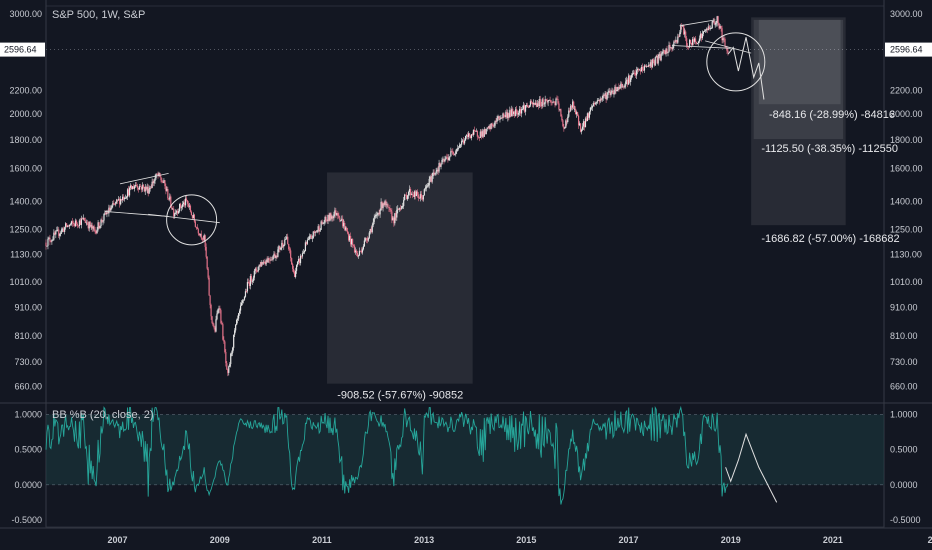  I want to click on x-tick-year-label: 2007, so click(118, 540).